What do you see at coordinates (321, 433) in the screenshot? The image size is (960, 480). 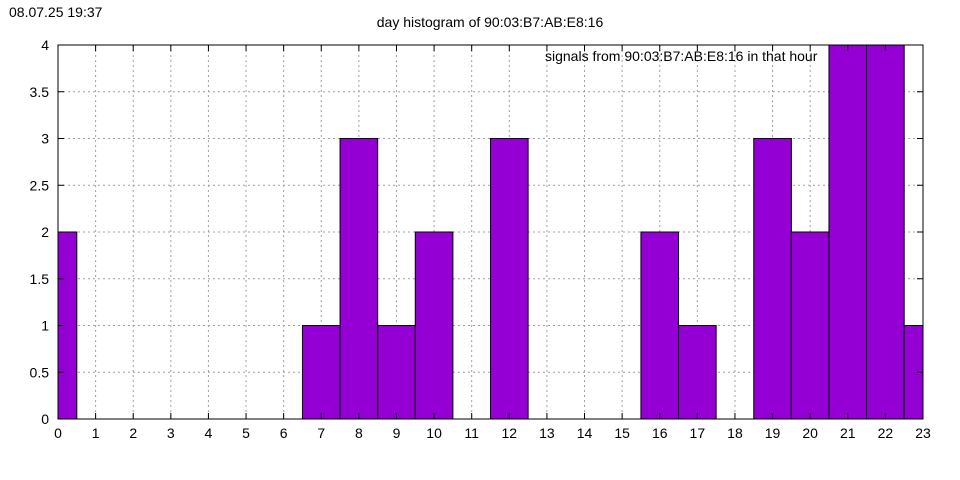 I see `x-tick-label: 7` at bounding box center [321, 433].